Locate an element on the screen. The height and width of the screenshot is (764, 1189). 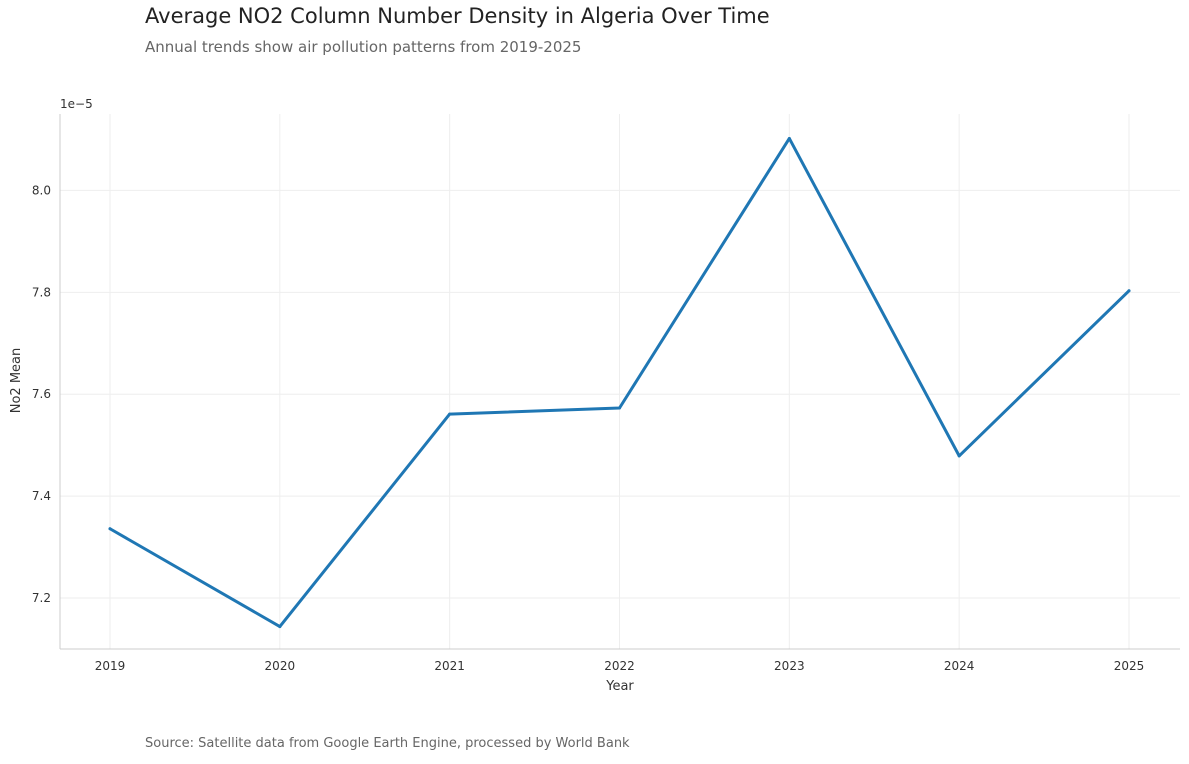
x-tick-label: 2025 is located at coordinates (1129, 666).